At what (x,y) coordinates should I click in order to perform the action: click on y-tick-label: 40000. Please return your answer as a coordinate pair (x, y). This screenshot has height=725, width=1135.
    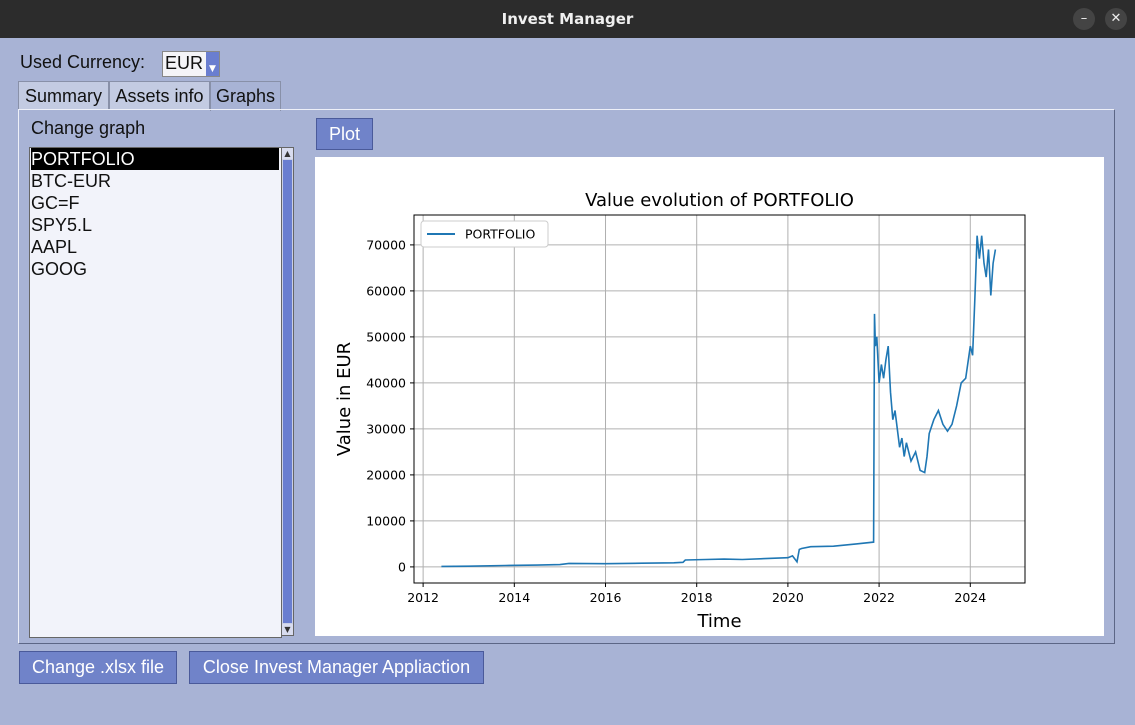
    Looking at the image, I should click on (386, 382).